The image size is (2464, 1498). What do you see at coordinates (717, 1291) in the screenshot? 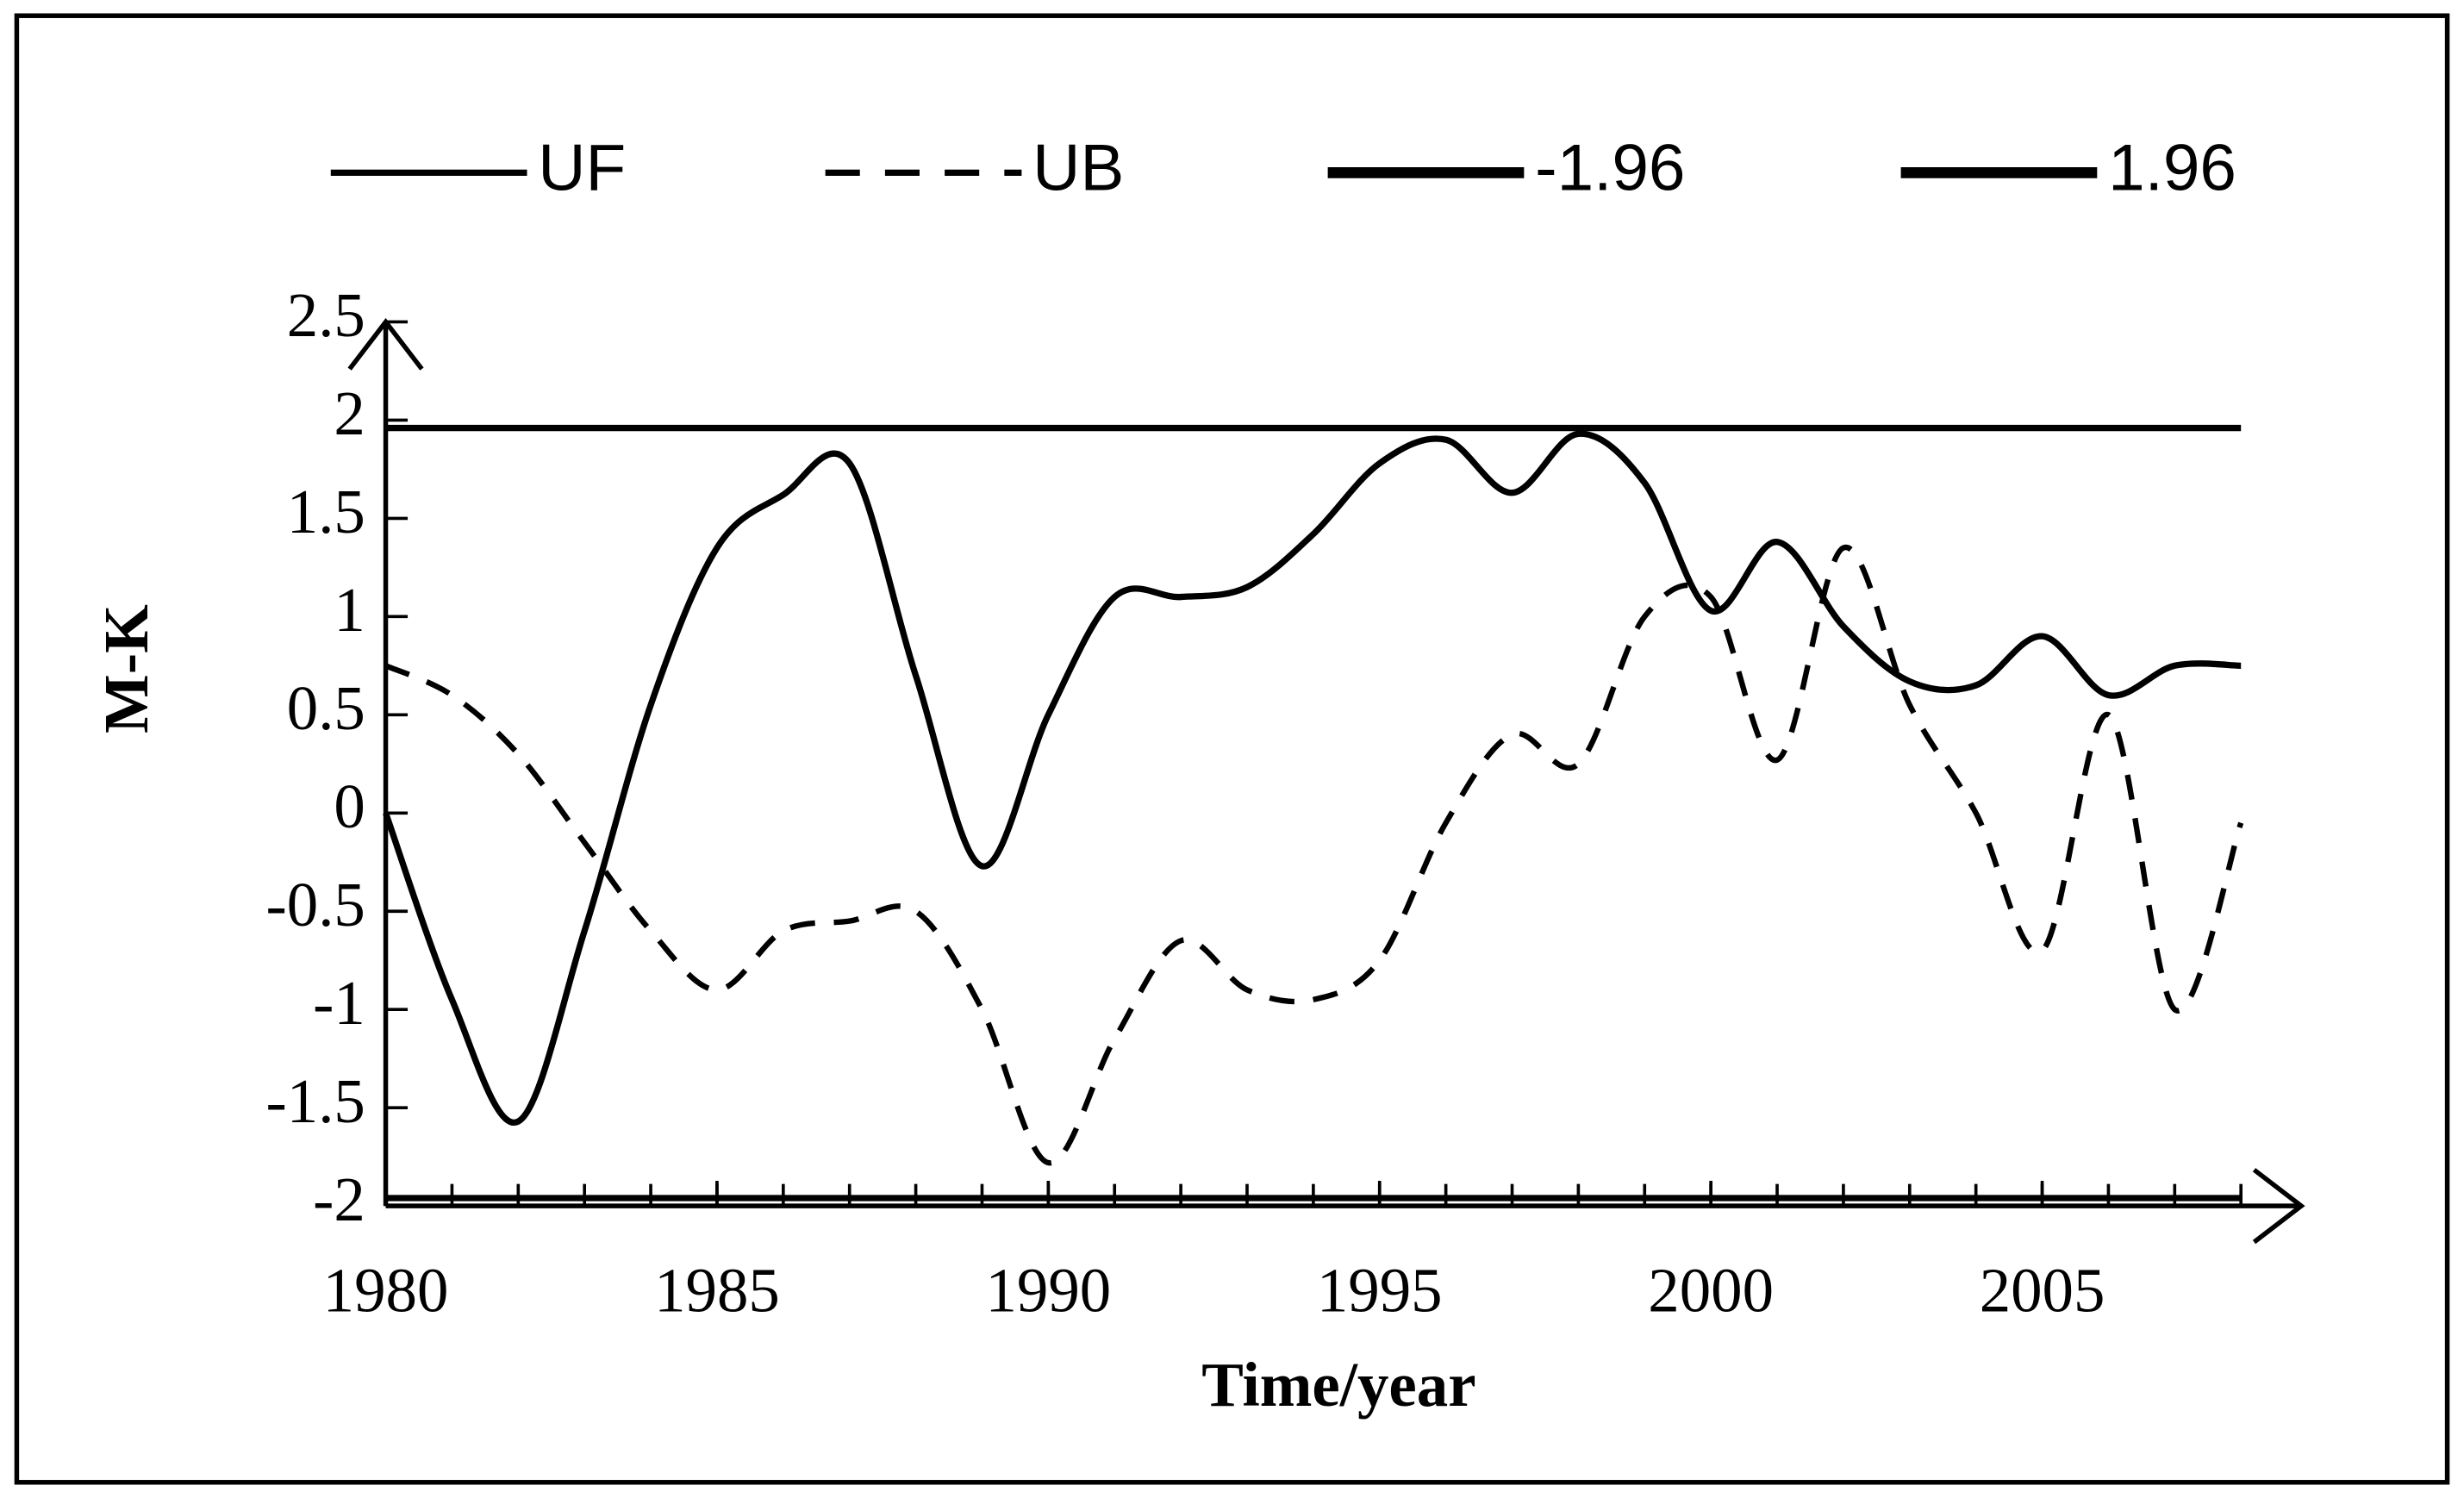
I see `x-tick-label: 1985` at bounding box center [717, 1291].